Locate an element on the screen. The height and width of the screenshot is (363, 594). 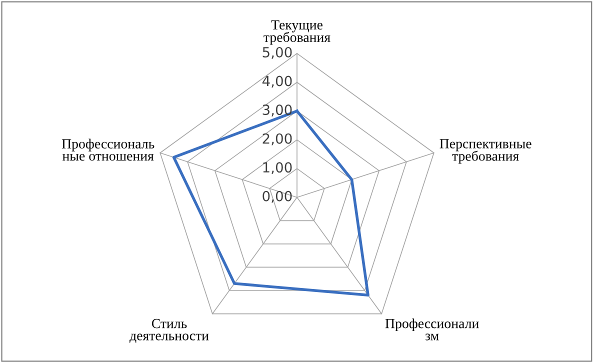
spoke-label: Текущие требования is located at coordinates (297, 32).